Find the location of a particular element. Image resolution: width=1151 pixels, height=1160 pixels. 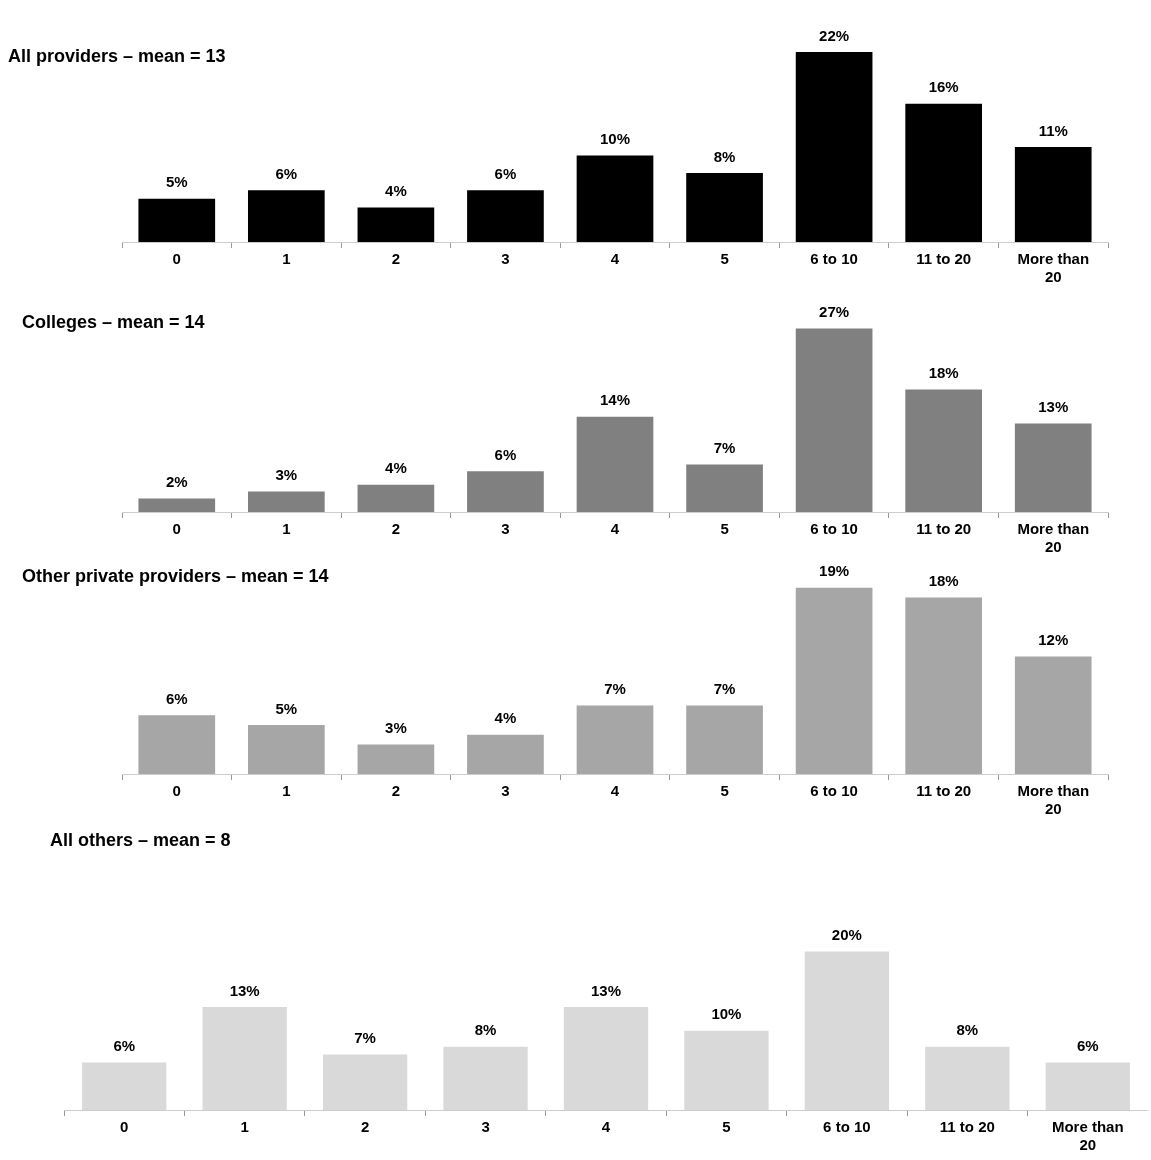

data-label: 22% is located at coordinates (834, 35).